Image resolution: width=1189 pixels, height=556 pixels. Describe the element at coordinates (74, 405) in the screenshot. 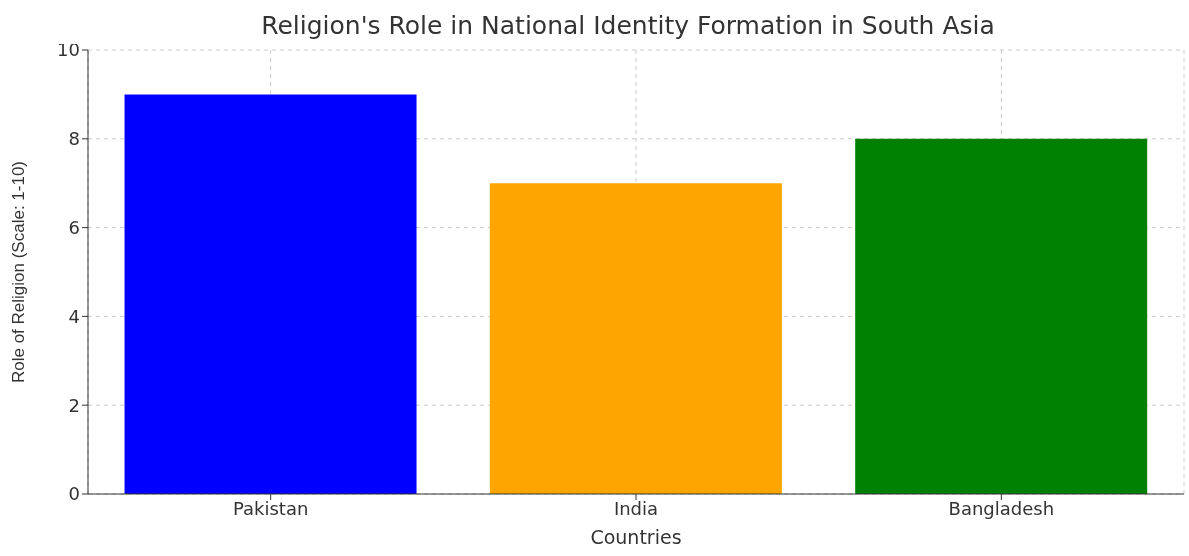

I see `y-tick-label: 2` at that location.